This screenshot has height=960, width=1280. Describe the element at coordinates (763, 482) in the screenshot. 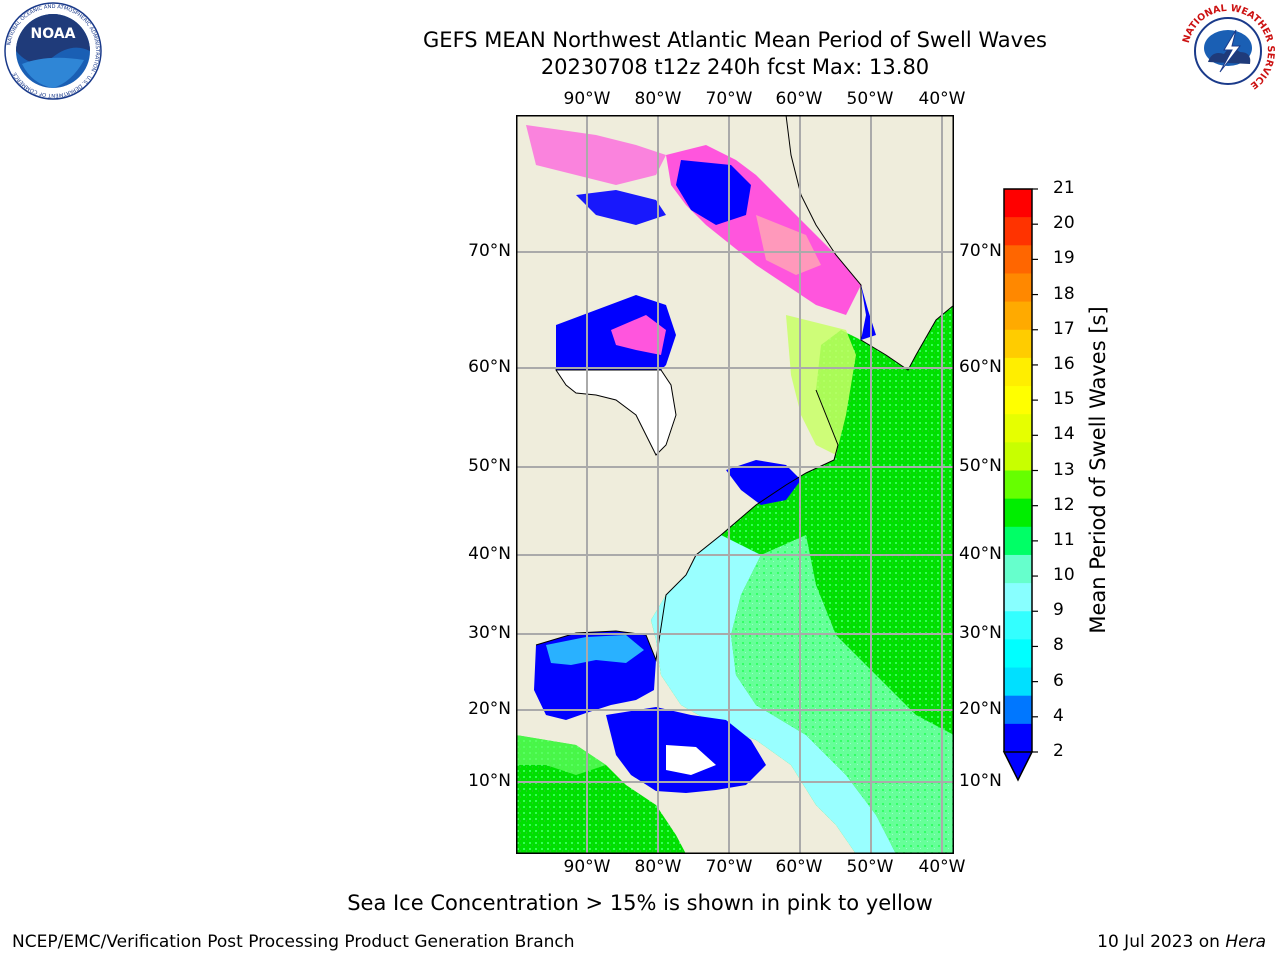

I see `gulf-of-st-lawrence` at that location.